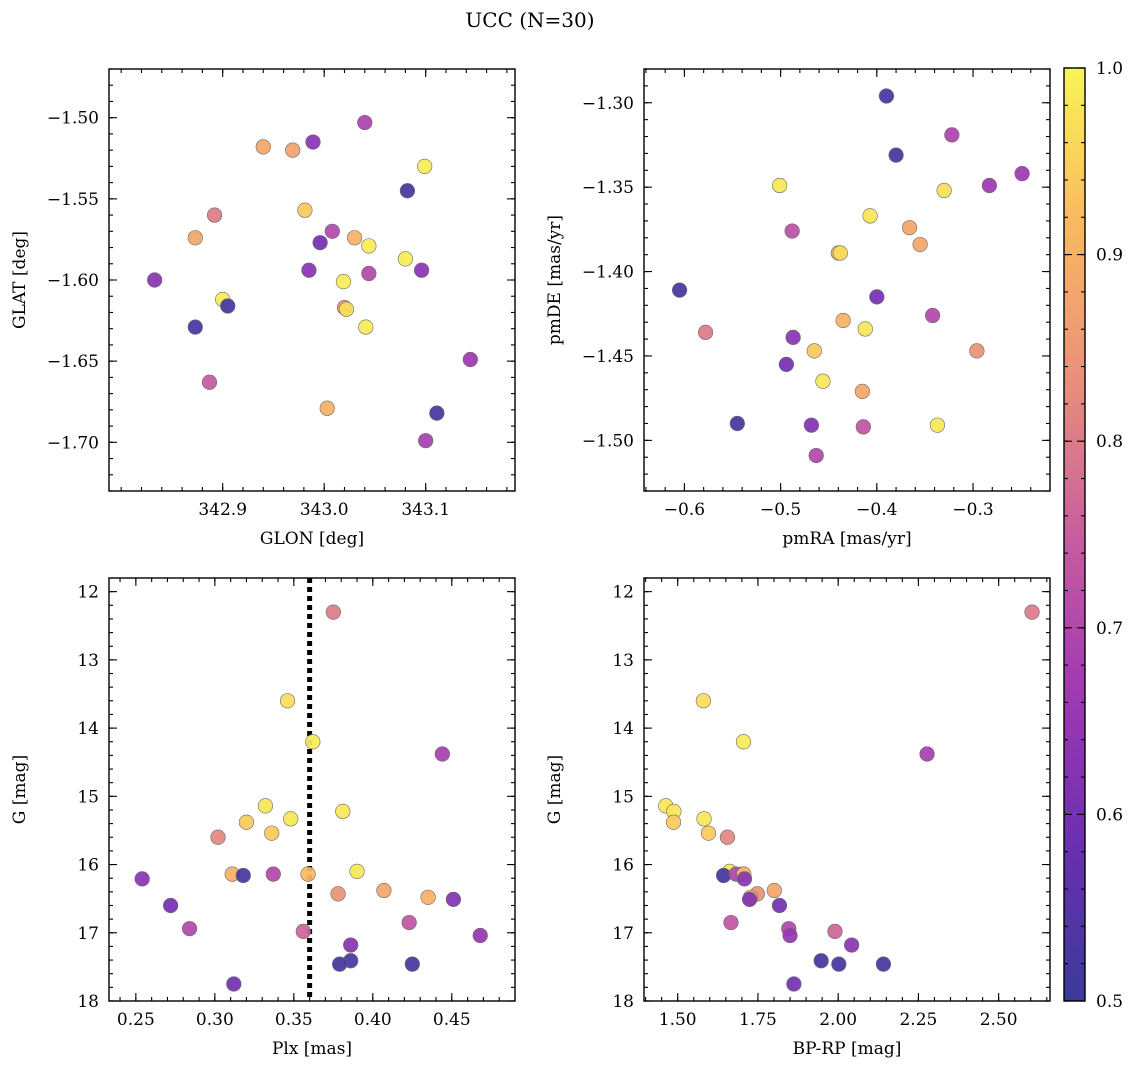 The height and width of the screenshot is (1068, 1136). I want to click on y-tick-label: −1.30, so click(608, 104).